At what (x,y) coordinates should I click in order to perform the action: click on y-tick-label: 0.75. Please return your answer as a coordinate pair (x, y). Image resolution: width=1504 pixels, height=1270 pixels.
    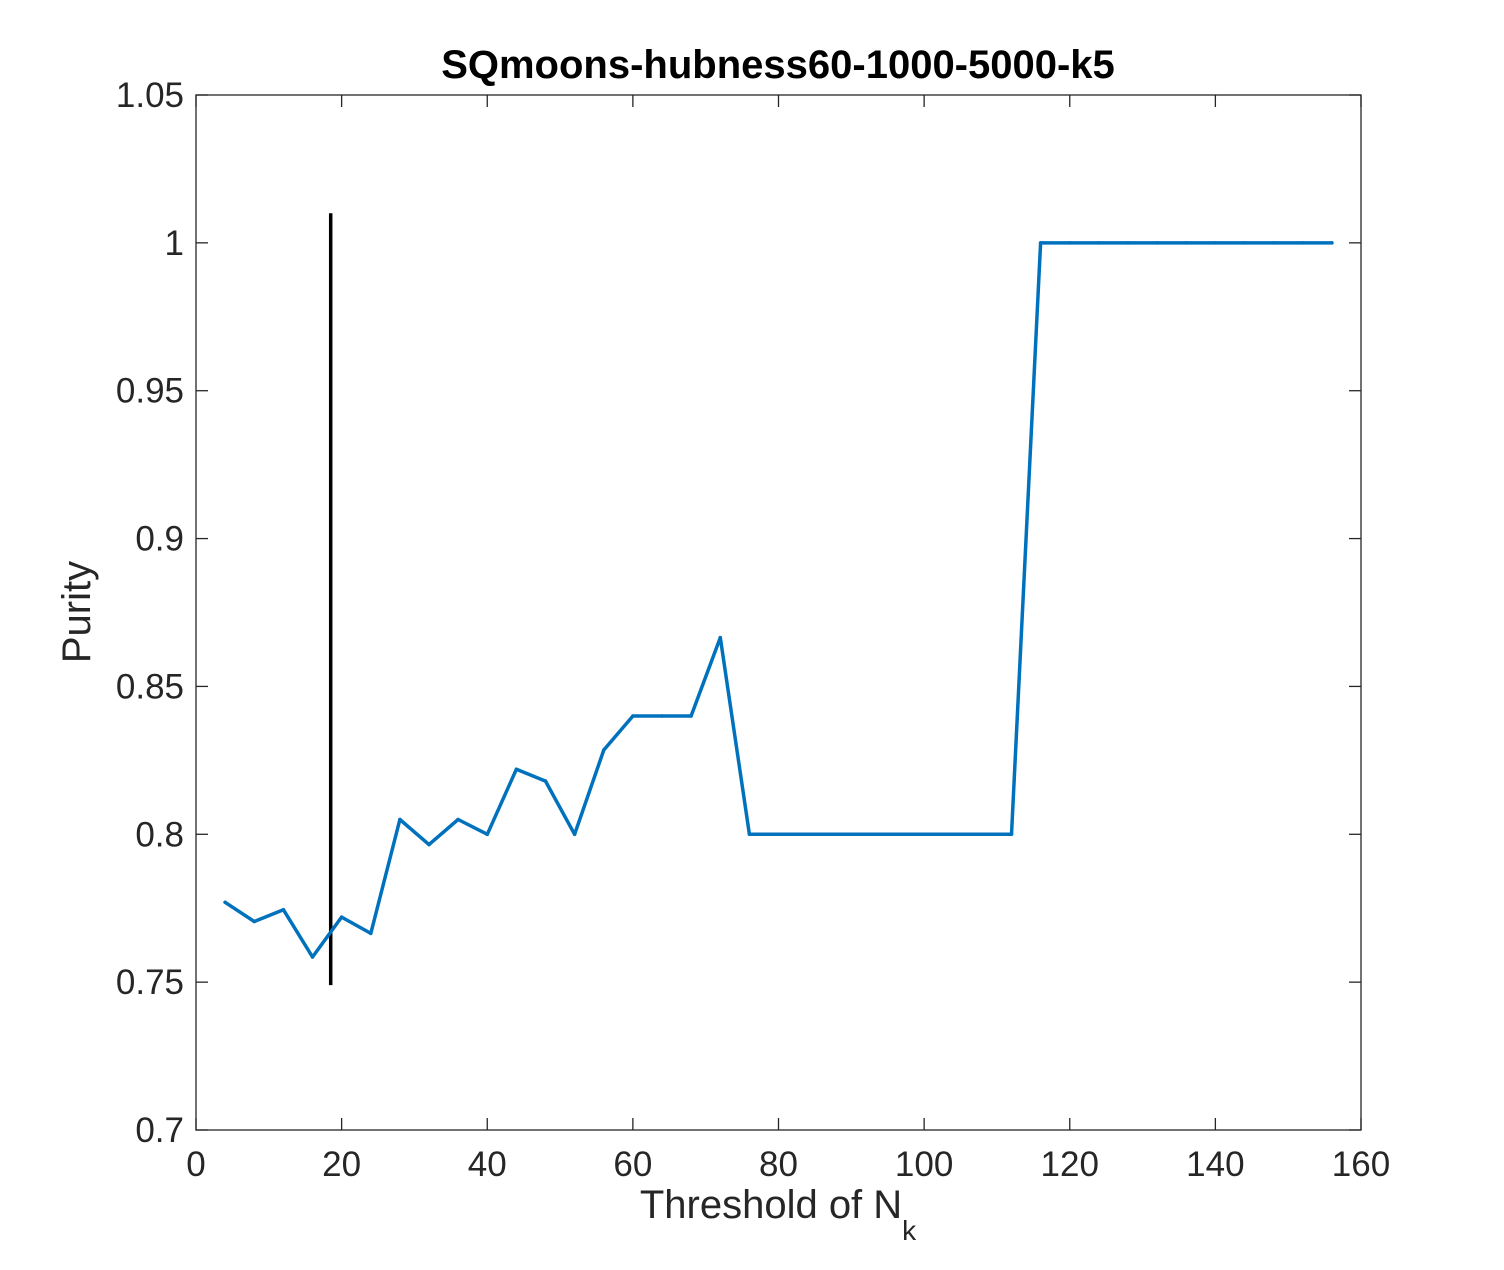
    Looking at the image, I should click on (150, 982).